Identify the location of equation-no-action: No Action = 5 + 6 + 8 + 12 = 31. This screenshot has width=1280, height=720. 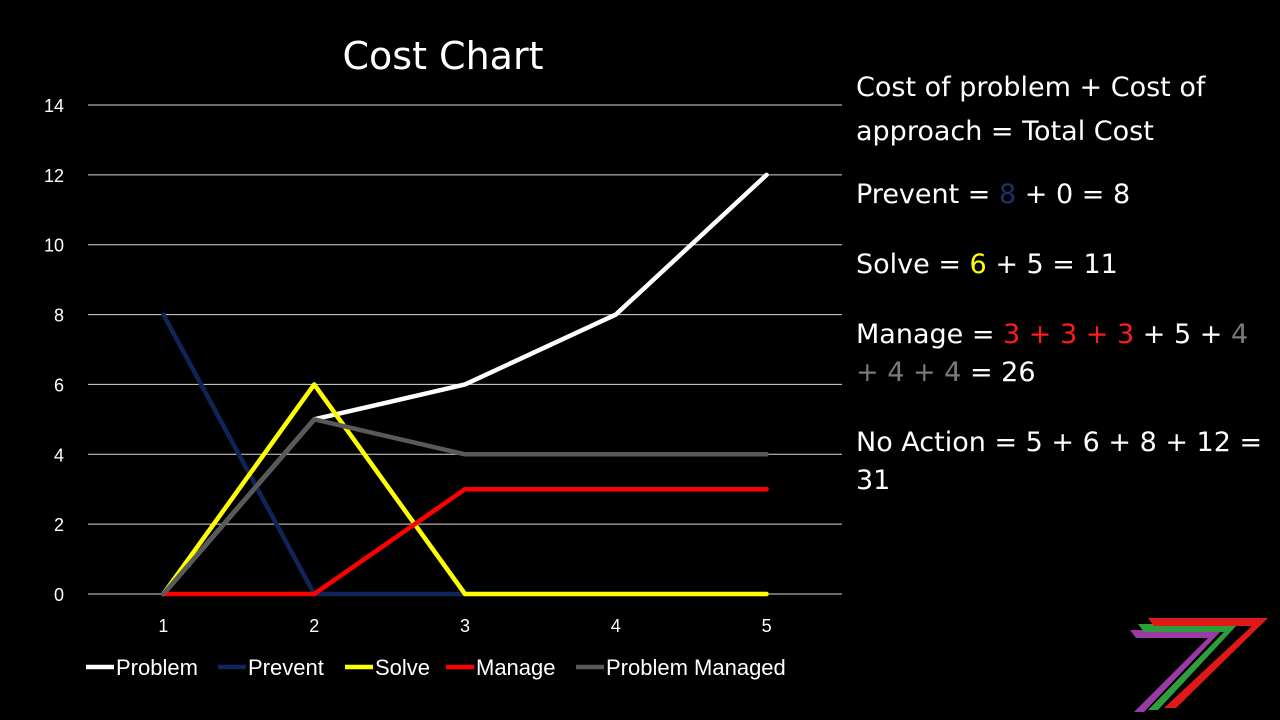
(1059, 461).